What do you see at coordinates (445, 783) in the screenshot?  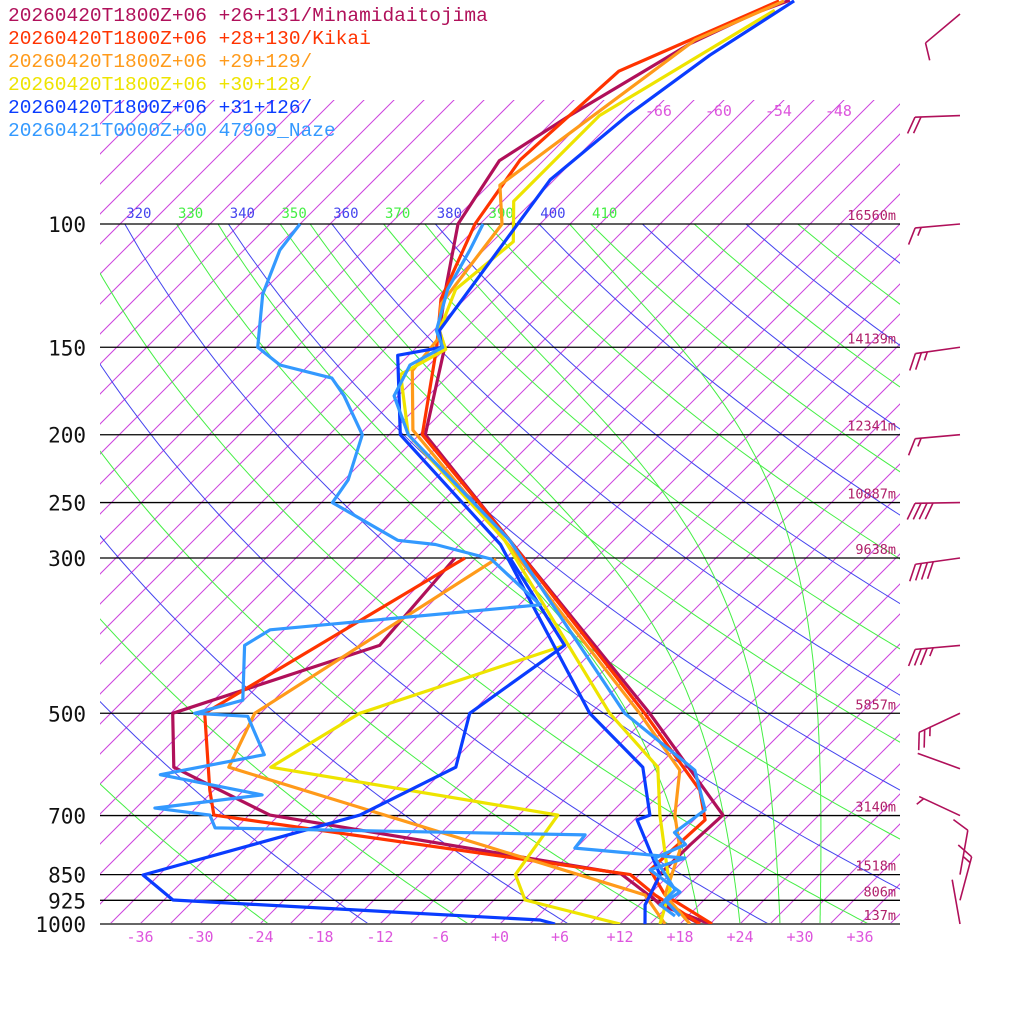 I see `dewpoint-profile-line` at bounding box center [445, 783].